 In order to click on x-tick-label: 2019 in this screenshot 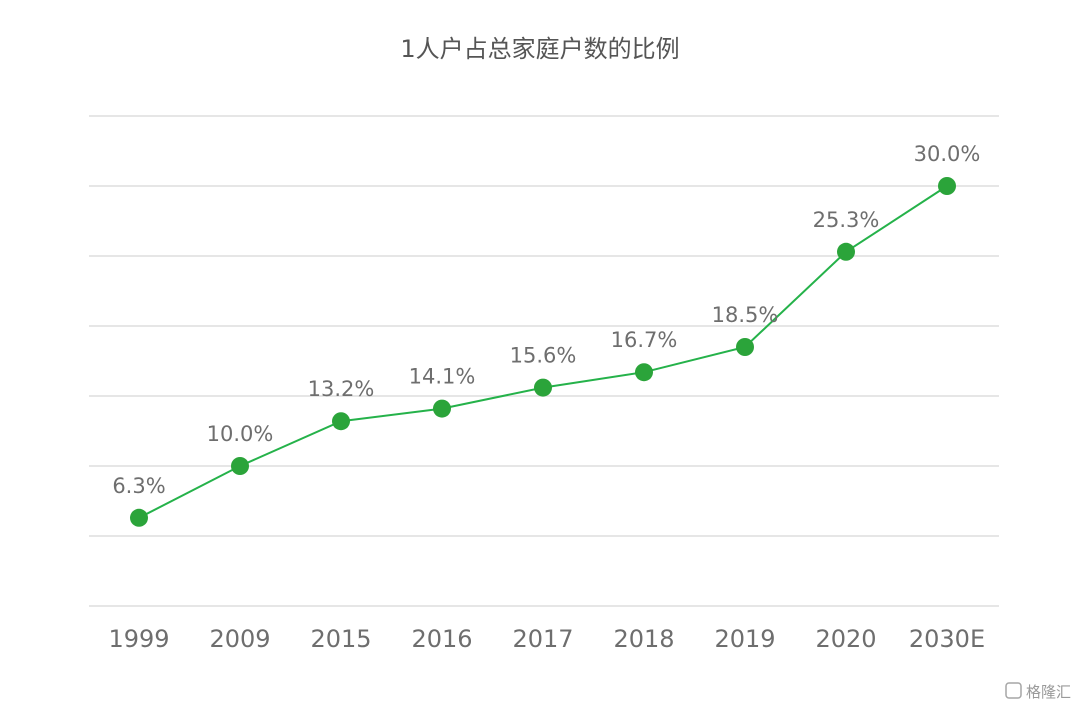, I will do `click(744, 639)`.